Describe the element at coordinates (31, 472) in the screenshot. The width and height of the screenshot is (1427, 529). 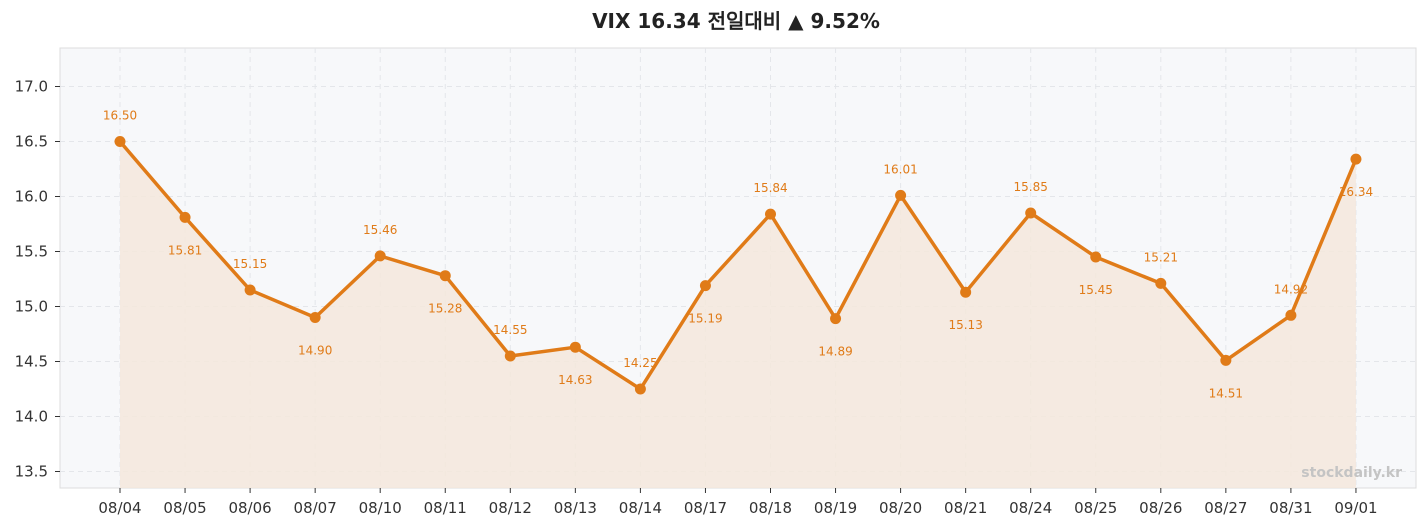
I see `y-tick-label: 13.5` at that location.